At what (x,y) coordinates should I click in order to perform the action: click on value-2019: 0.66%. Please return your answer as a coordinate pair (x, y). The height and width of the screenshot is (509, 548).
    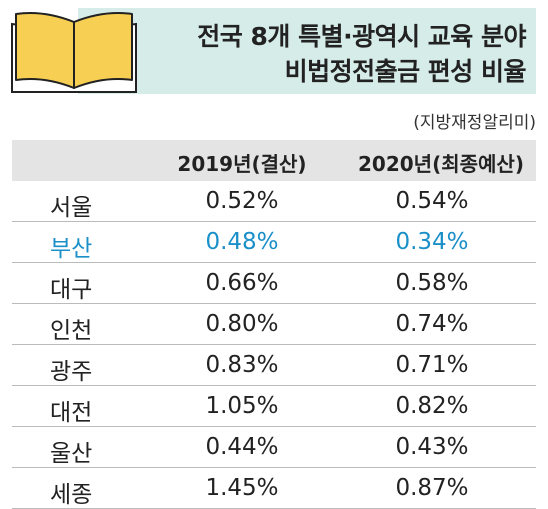
    Looking at the image, I should click on (242, 283).